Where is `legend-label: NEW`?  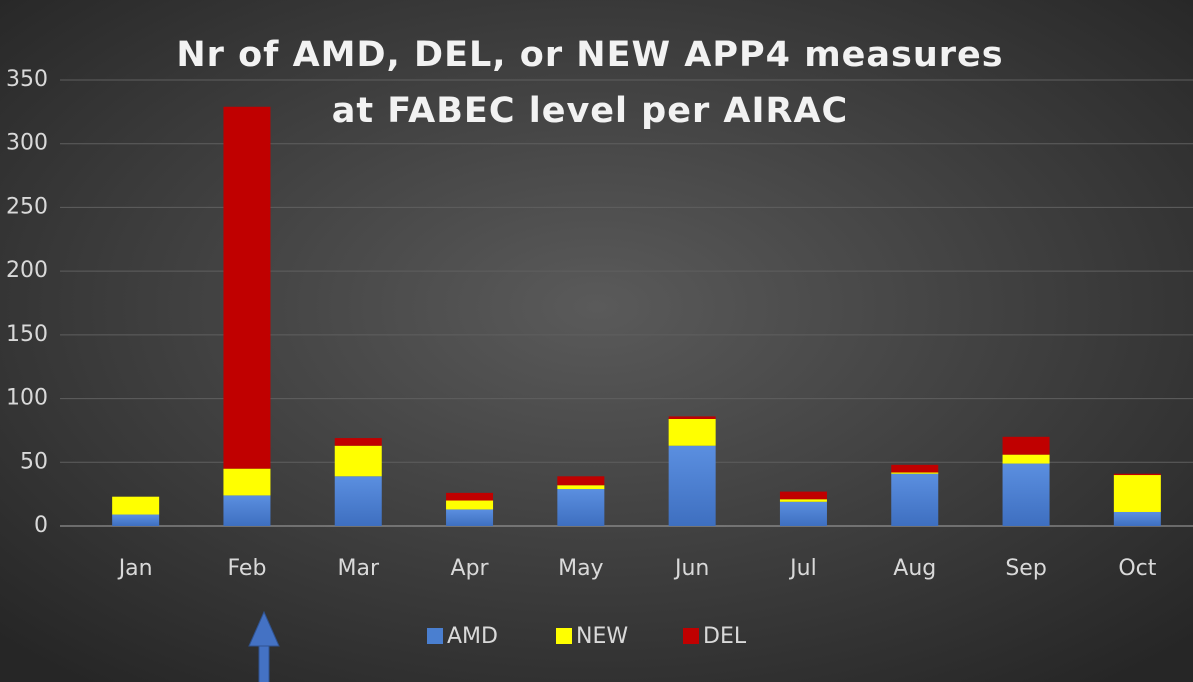
legend-label: NEW is located at coordinates (602, 636).